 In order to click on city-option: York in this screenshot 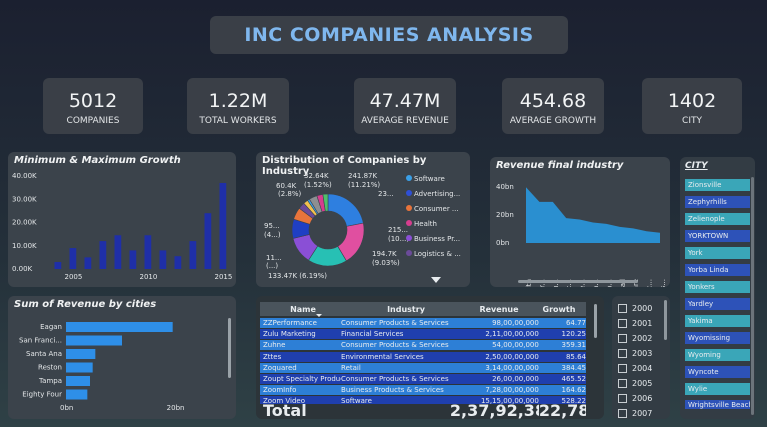, I will do `click(717, 253)`.